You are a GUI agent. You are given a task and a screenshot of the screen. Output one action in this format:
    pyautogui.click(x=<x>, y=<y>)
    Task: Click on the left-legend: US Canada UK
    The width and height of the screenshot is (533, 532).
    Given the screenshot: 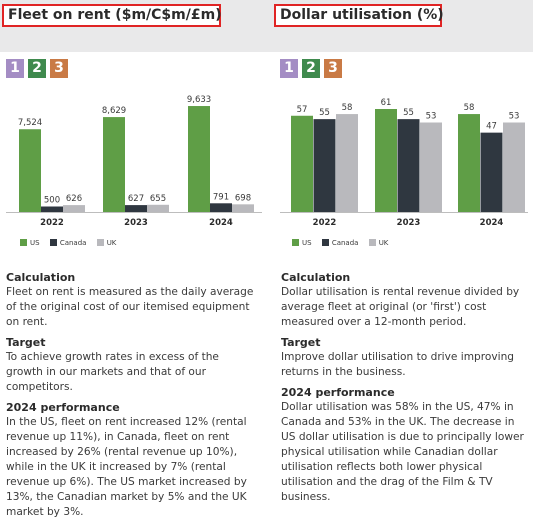 What is the action you would take?
    pyautogui.click(x=72, y=243)
    